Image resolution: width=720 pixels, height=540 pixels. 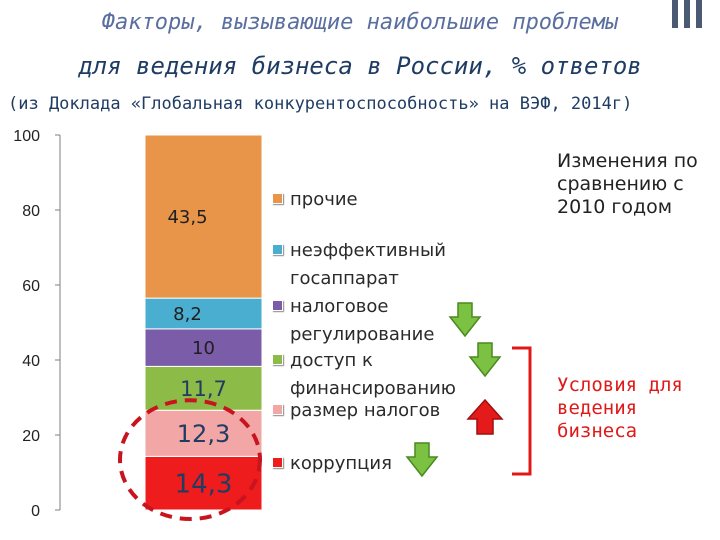 I want to click on y-tick-label: 20, so click(x=31, y=436).